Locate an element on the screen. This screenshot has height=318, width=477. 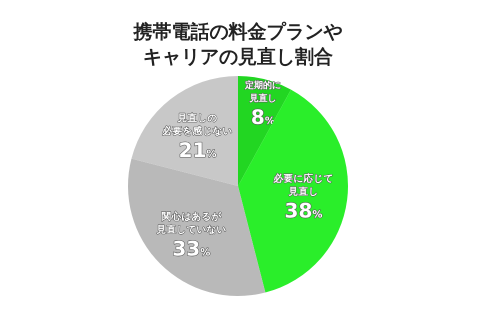
chart-title: 携帯電話の料金プランやキャリアの見直し割合 is located at coordinates (237, 44).